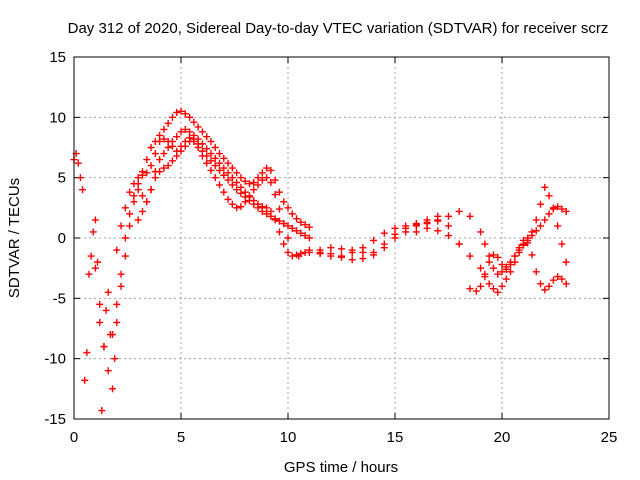 This screenshot has height=480, width=640. I want to click on x-tick-label: 10, so click(288, 437).